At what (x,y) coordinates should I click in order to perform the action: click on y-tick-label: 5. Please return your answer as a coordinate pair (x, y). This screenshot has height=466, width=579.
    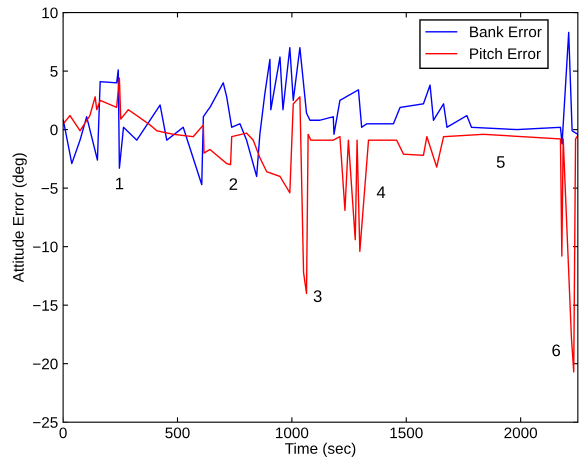
    Looking at the image, I should click on (54, 71).